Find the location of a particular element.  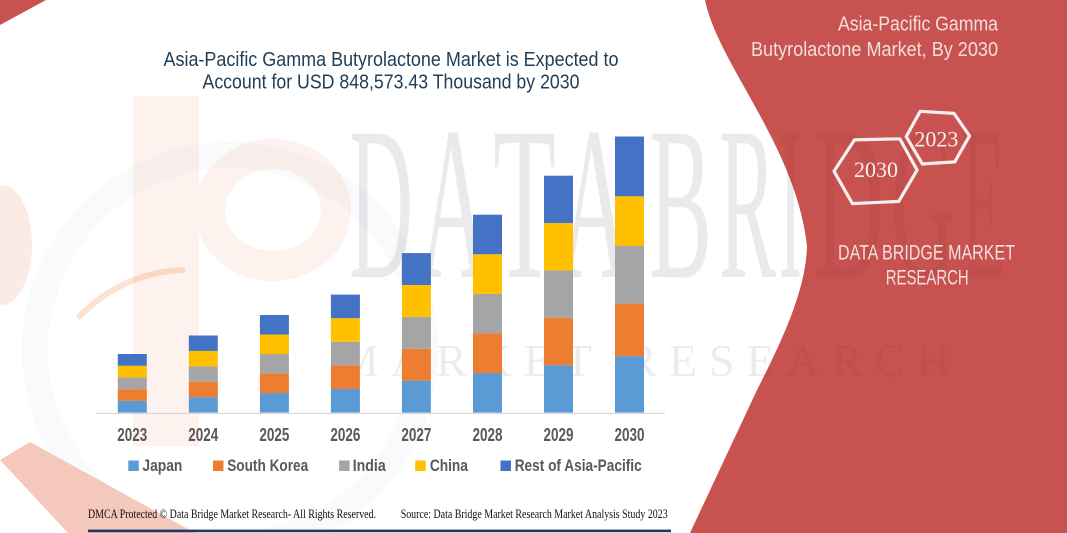

svg-text: 2027 is located at coordinates (416, 435).